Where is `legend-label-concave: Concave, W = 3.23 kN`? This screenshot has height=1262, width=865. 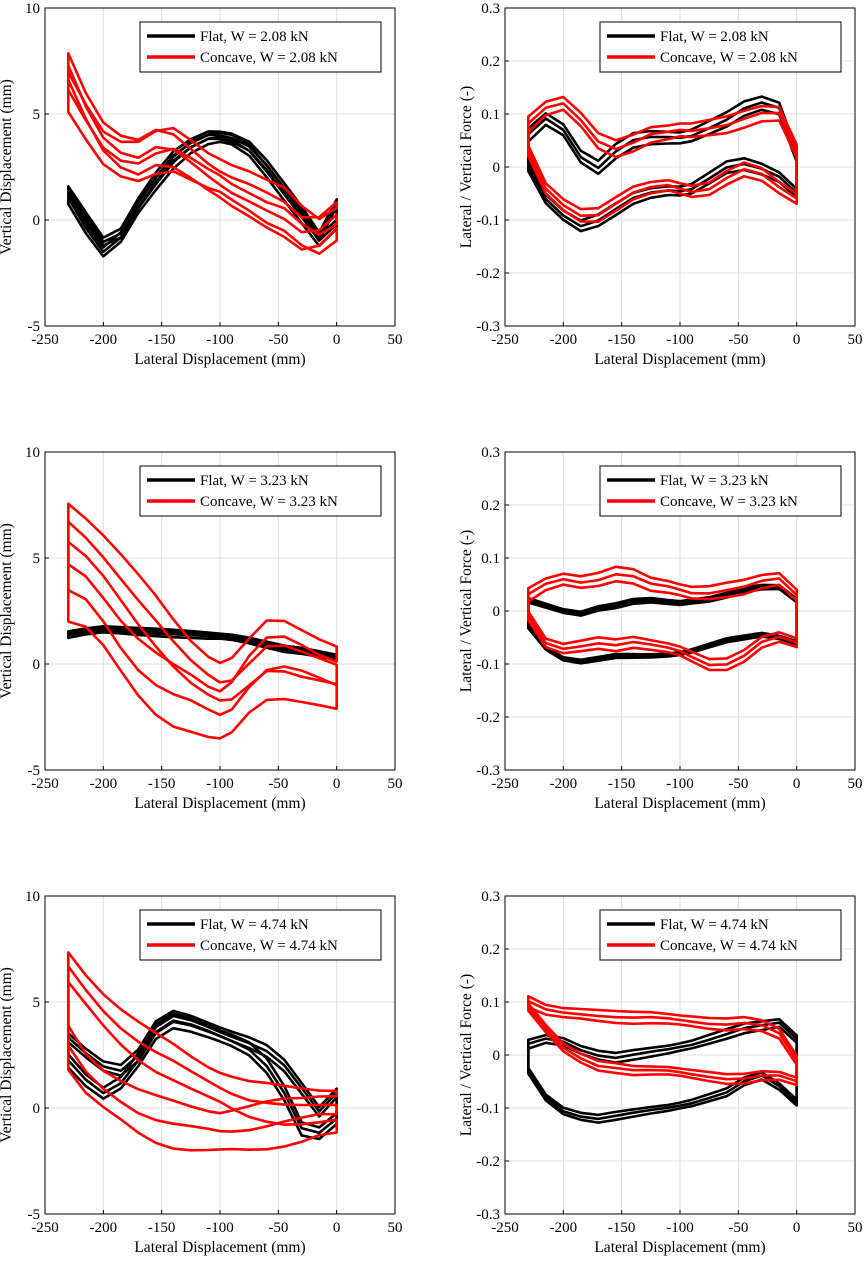
legend-label-concave: Concave, W = 3.23 kN is located at coordinates (729, 502).